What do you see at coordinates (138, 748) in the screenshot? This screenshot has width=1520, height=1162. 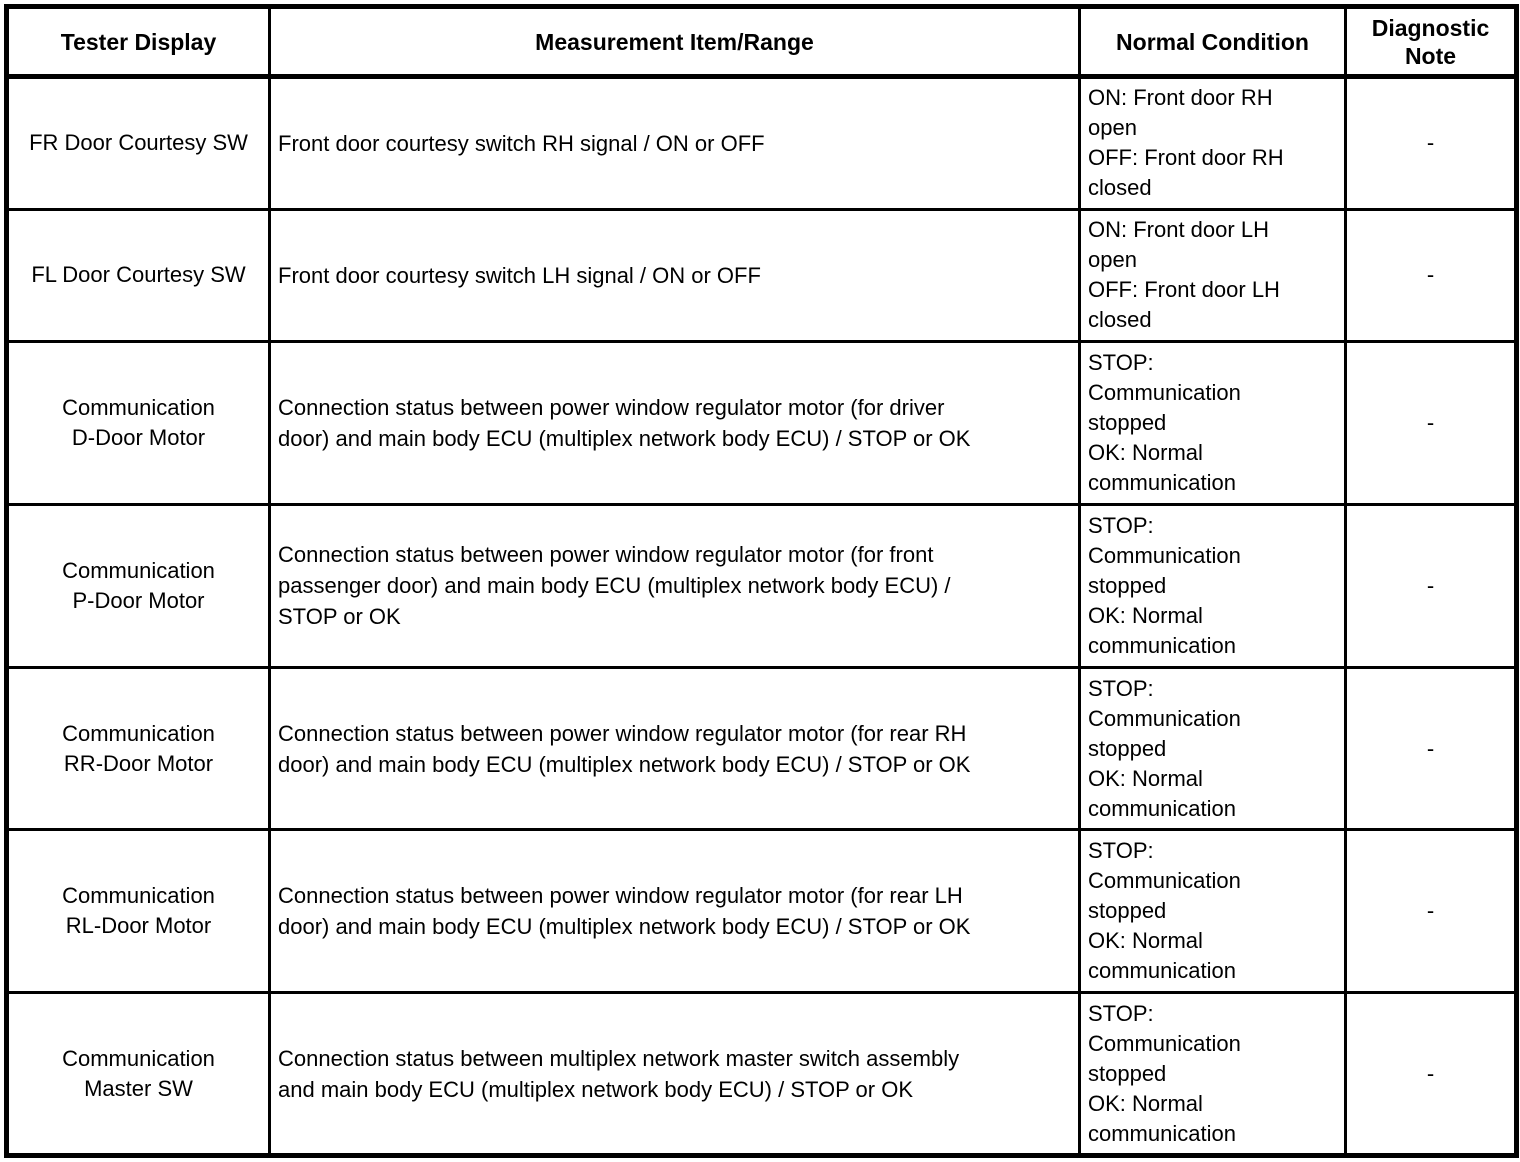 I see `tester-display-cell: Communication RR-Door Motor` at bounding box center [138, 748].